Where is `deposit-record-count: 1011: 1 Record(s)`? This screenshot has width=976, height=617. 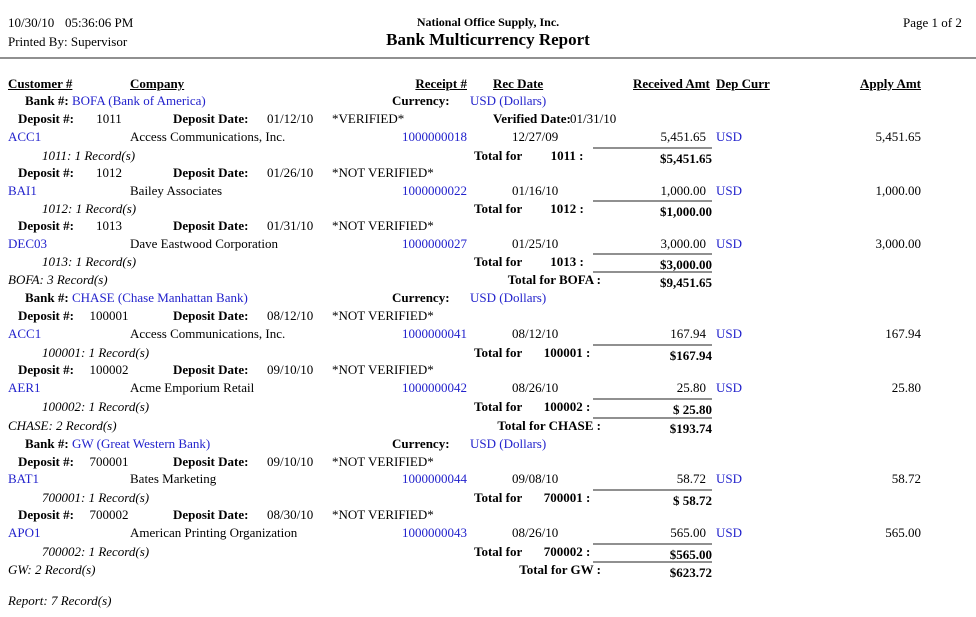 deposit-record-count: 1011: 1 Record(s) is located at coordinates (89, 155).